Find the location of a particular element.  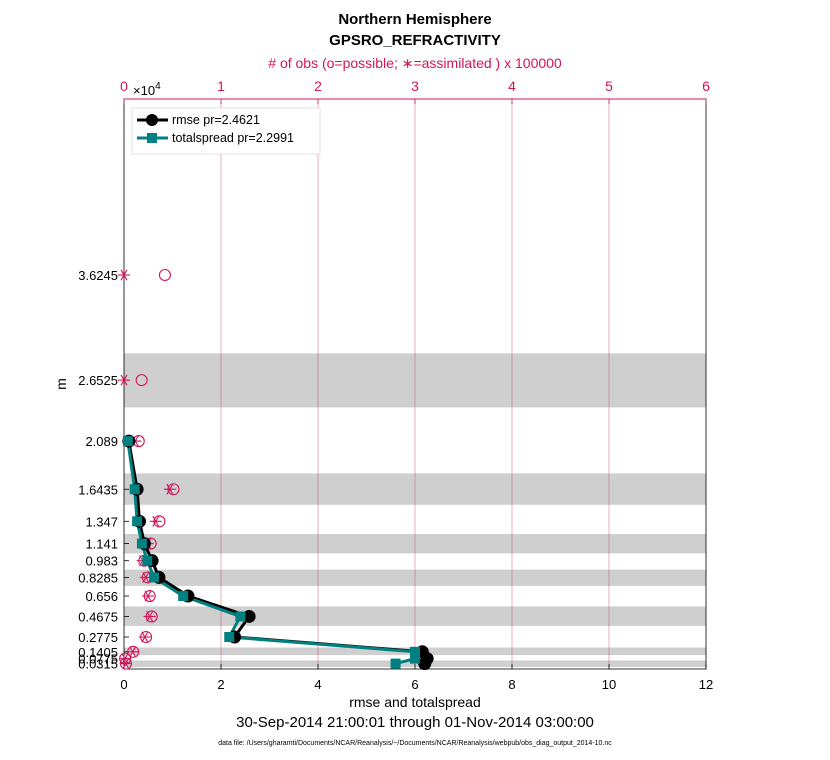

top-tick-label-3: 3 is located at coordinates (415, 86).